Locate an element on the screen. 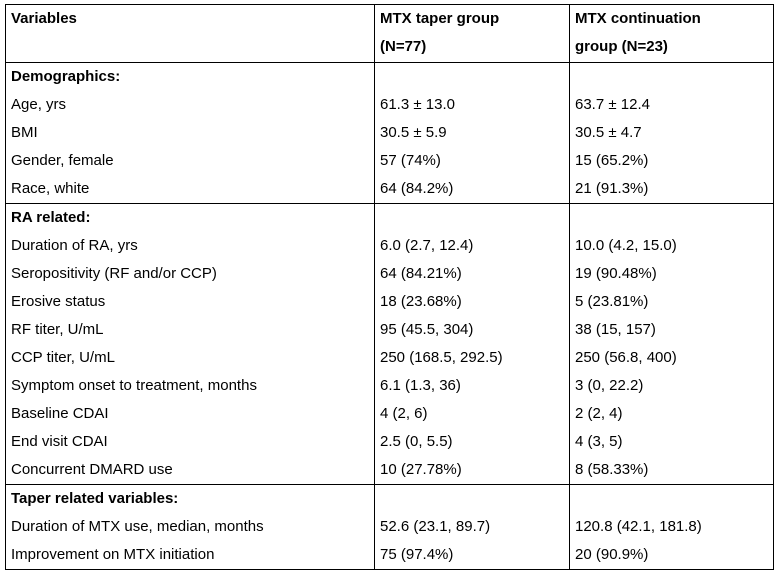 This screenshot has height=575, width=778. table-cell: 21 (91.3%) is located at coordinates (671, 189).